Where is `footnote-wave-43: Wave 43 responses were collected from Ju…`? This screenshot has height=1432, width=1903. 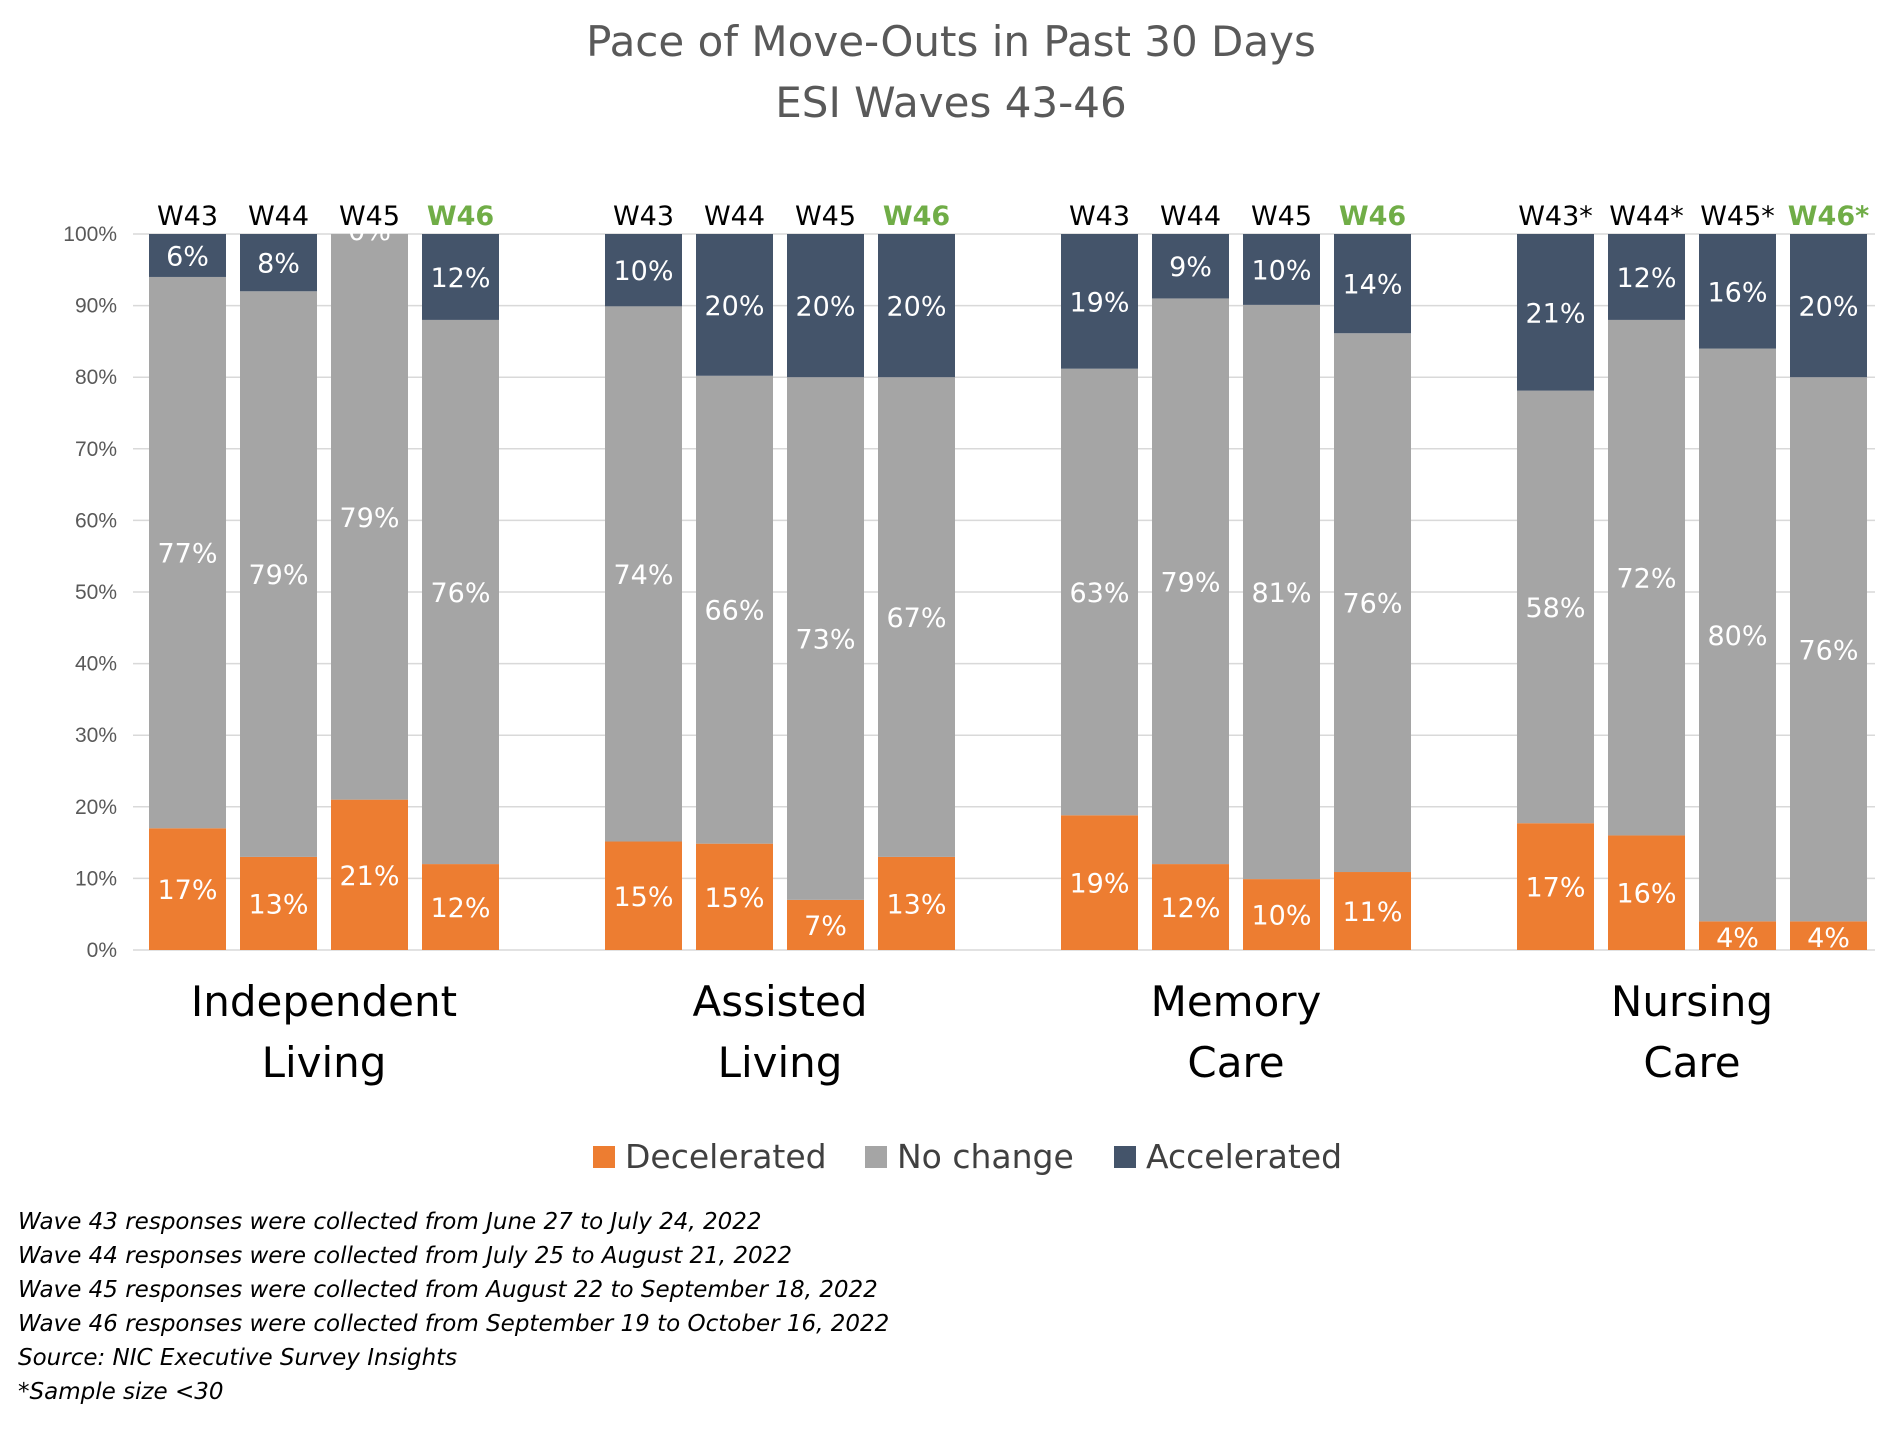
footnote-wave-43: Wave 43 responses were collected from Ju… is located at coordinates (390, 1222).